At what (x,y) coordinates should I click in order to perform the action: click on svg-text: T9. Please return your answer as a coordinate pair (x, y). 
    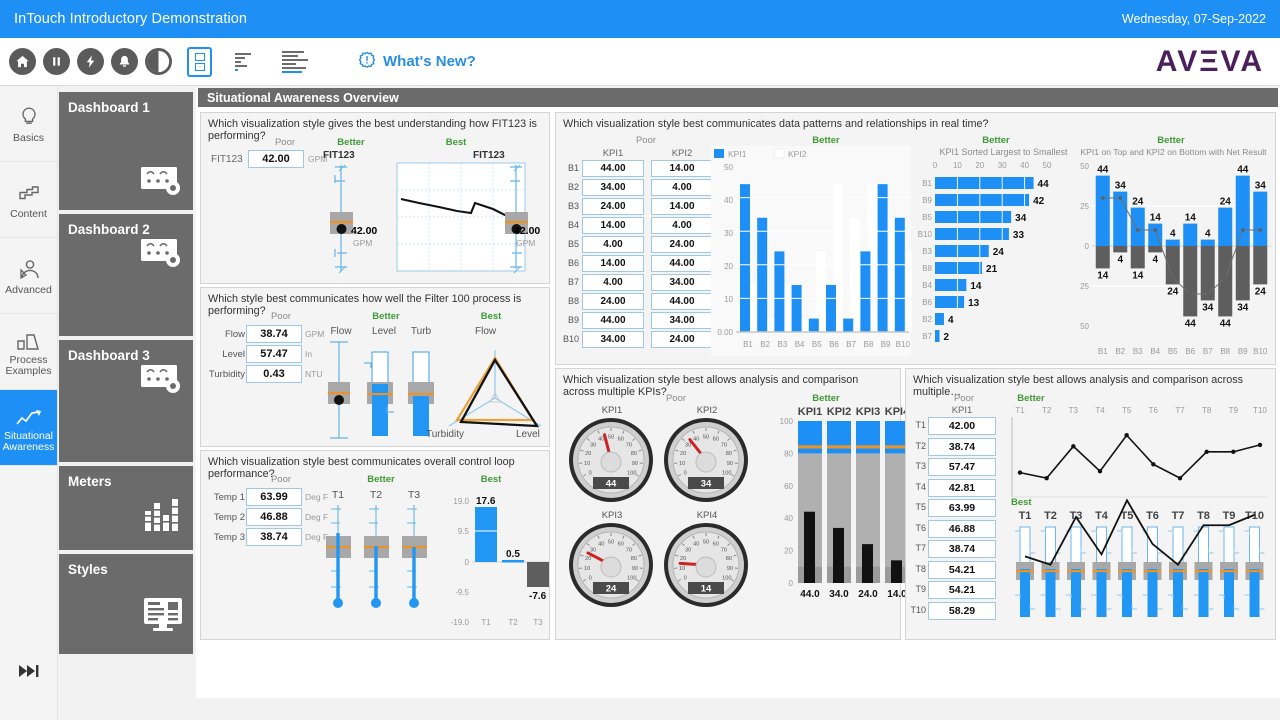
    Looking at the image, I should click on (1234, 410).